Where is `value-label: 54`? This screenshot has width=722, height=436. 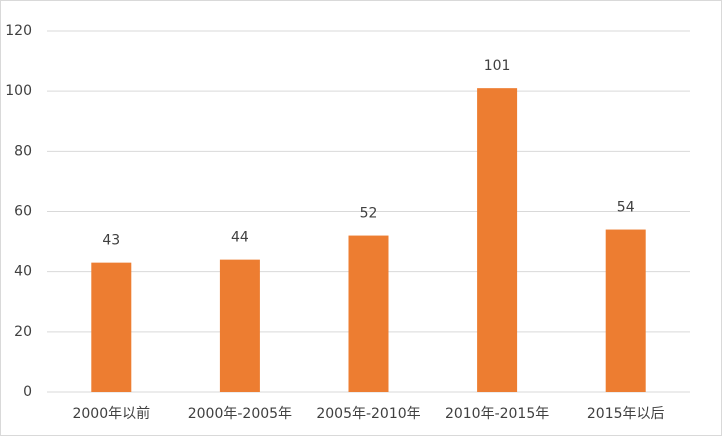
value-label: 54 is located at coordinates (626, 208).